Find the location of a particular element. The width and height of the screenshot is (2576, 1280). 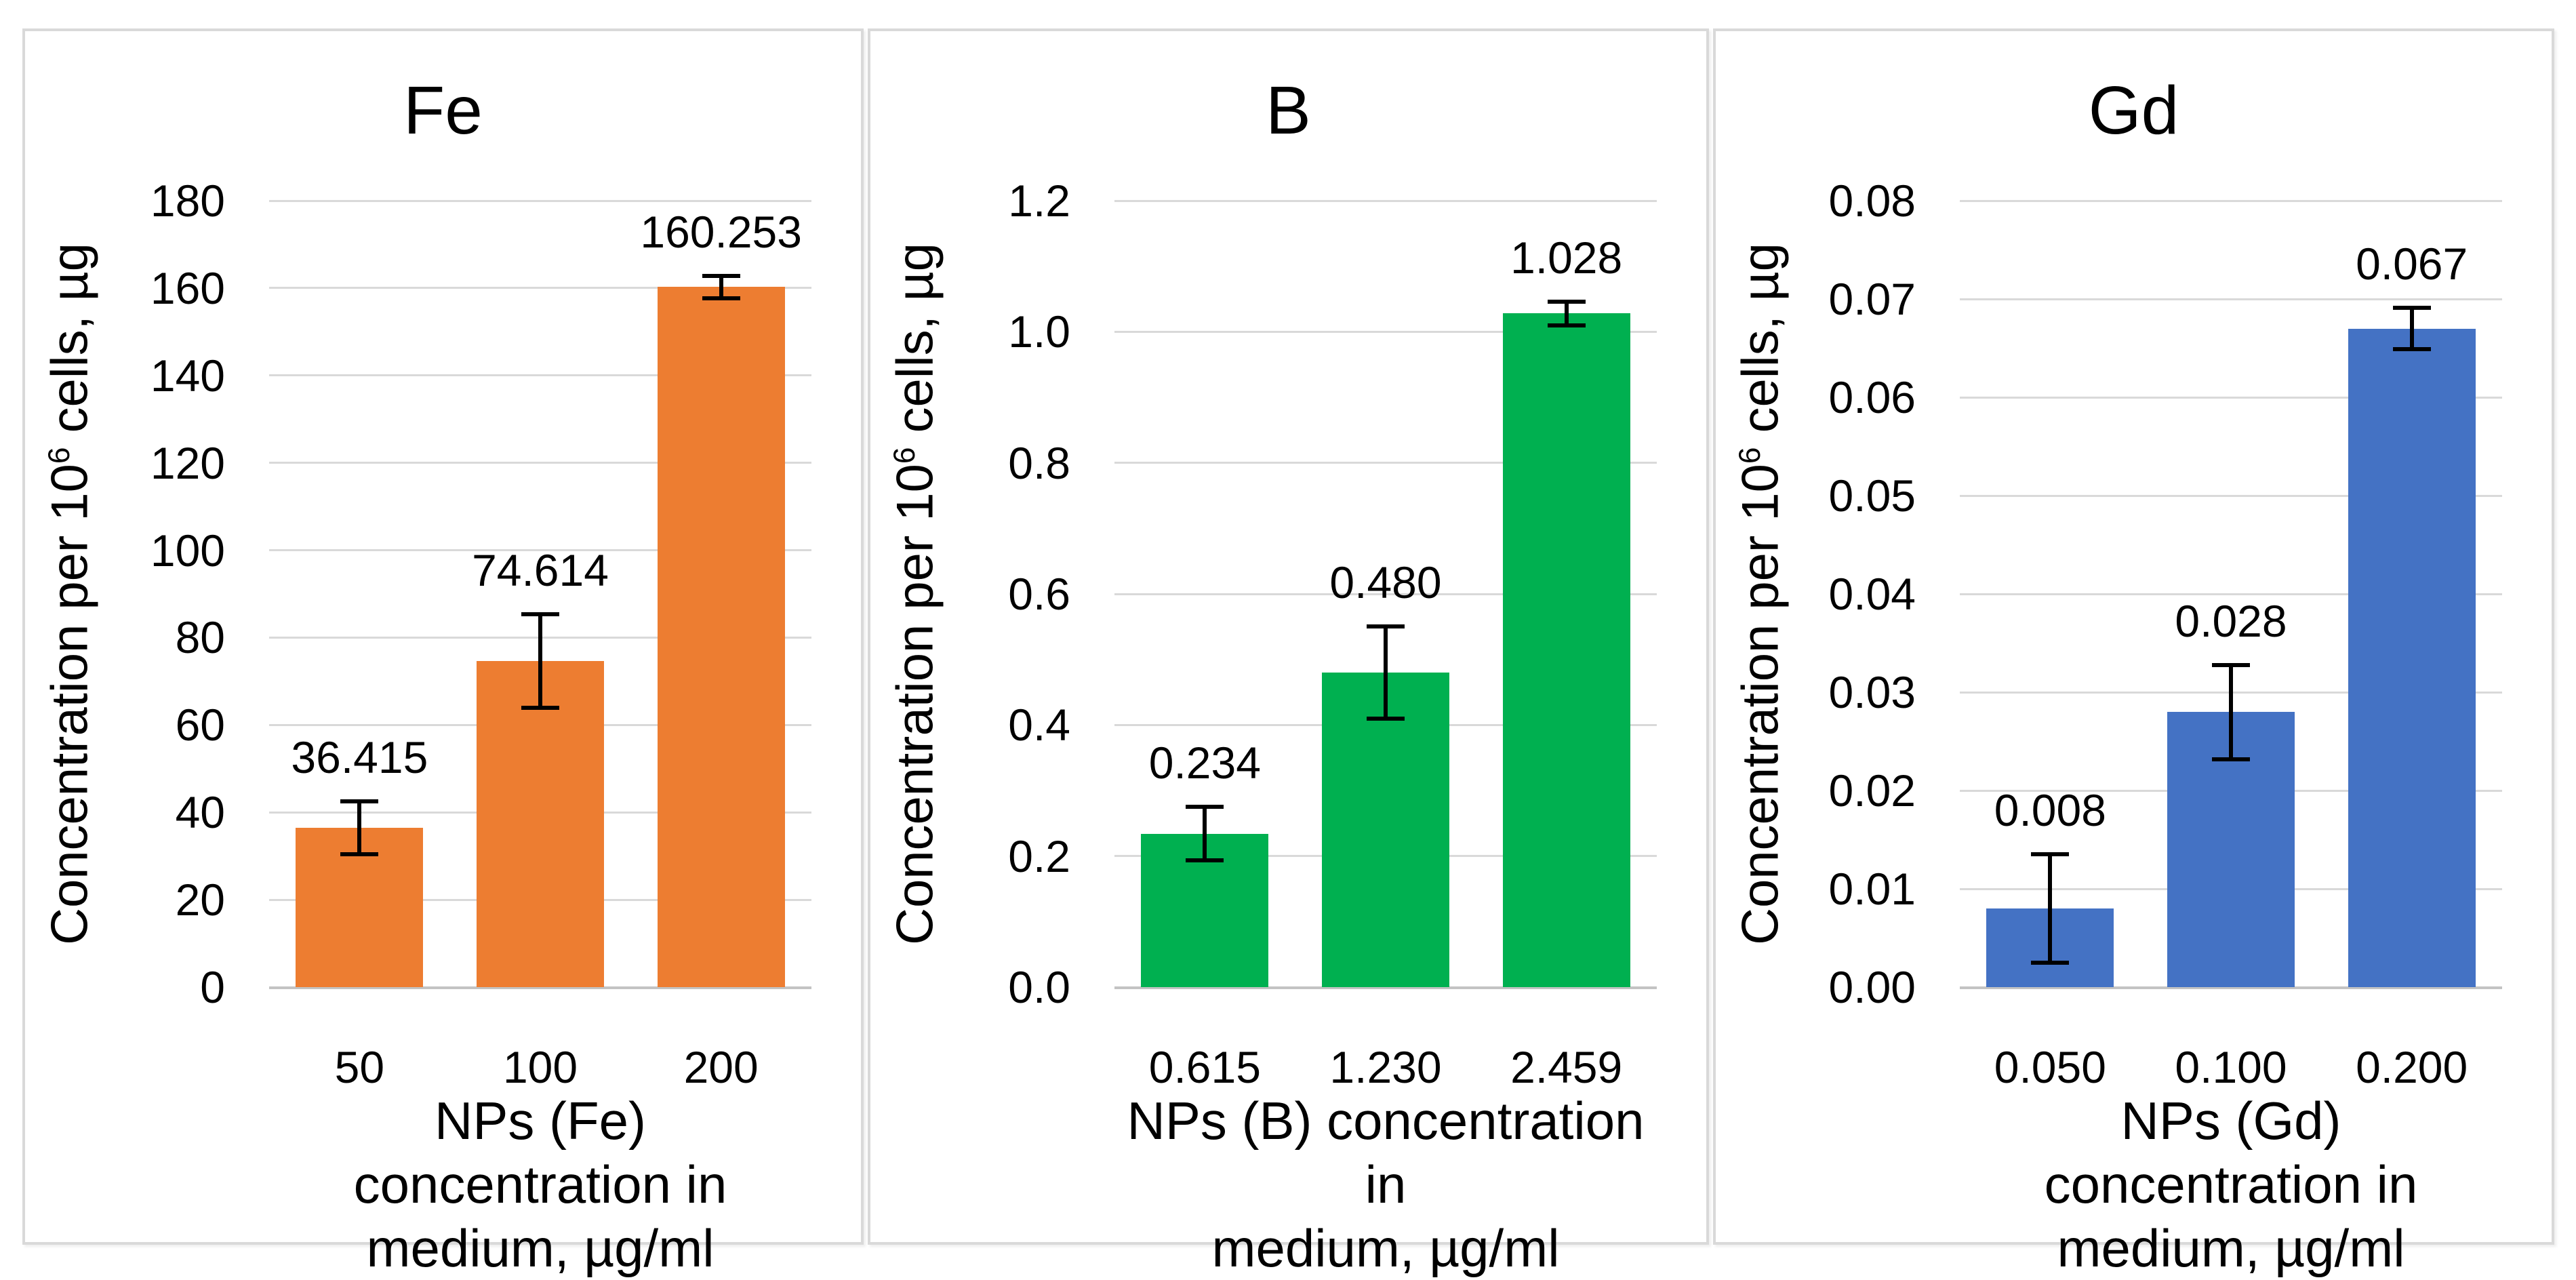

x-axis-title-line1: NPs (Gd) concentration in is located at coordinates (2231, 1152).